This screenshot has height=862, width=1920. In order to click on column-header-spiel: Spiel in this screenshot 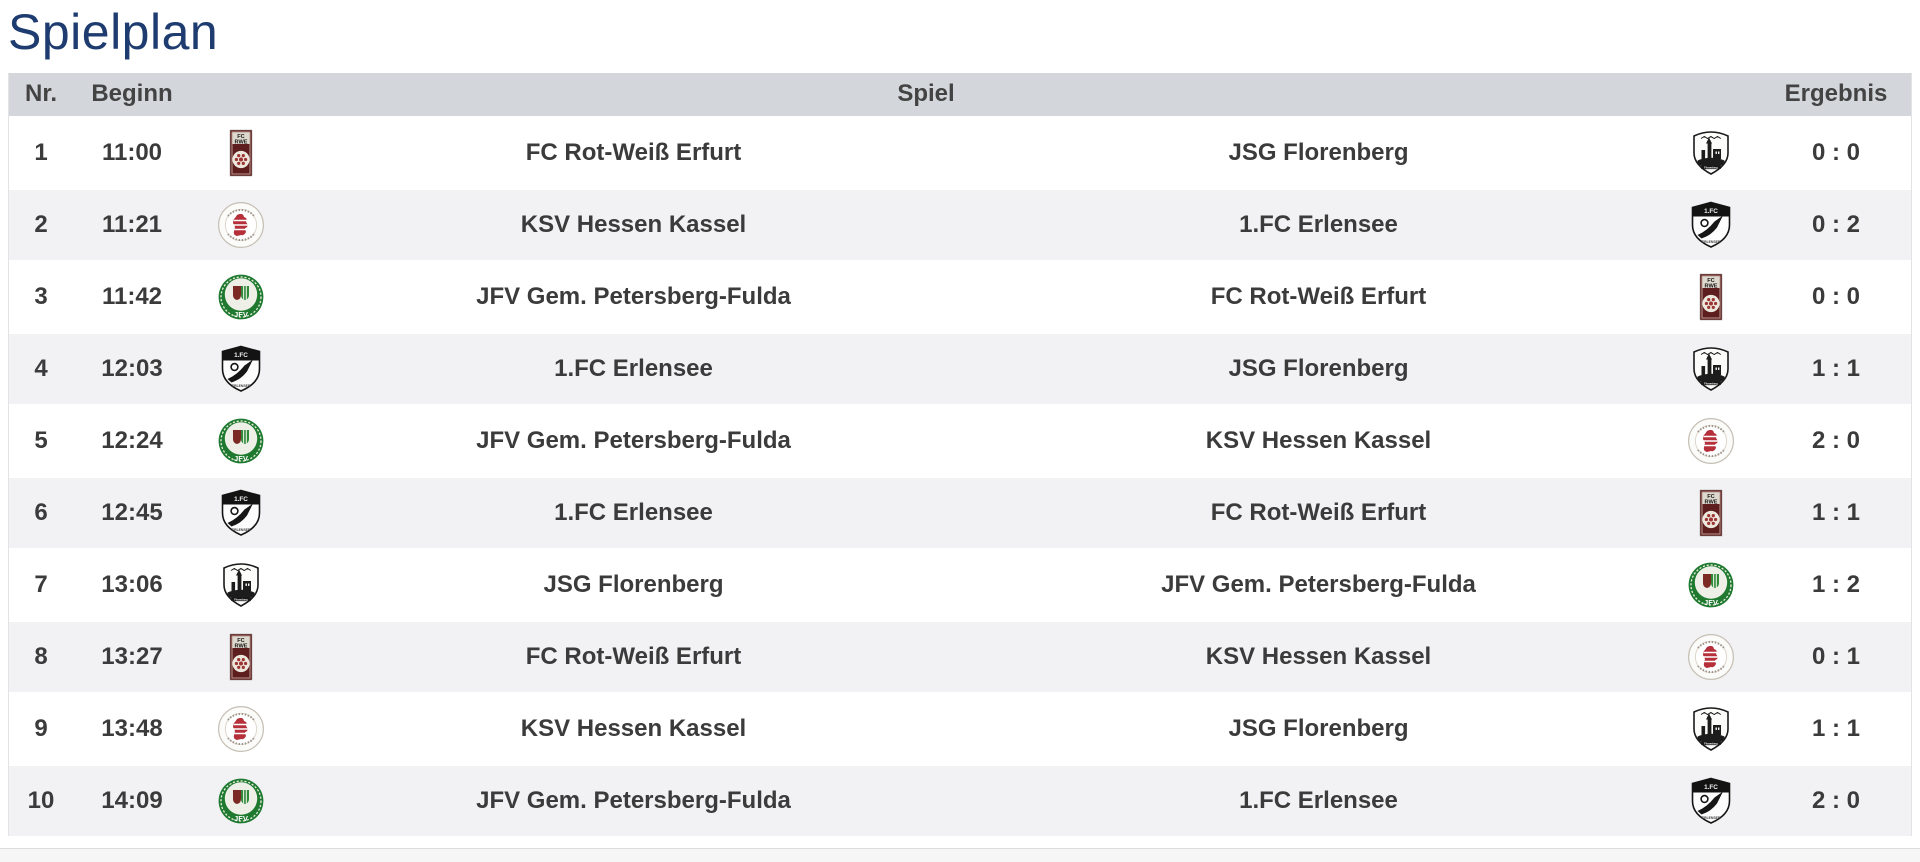, I will do `click(926, 93)`.